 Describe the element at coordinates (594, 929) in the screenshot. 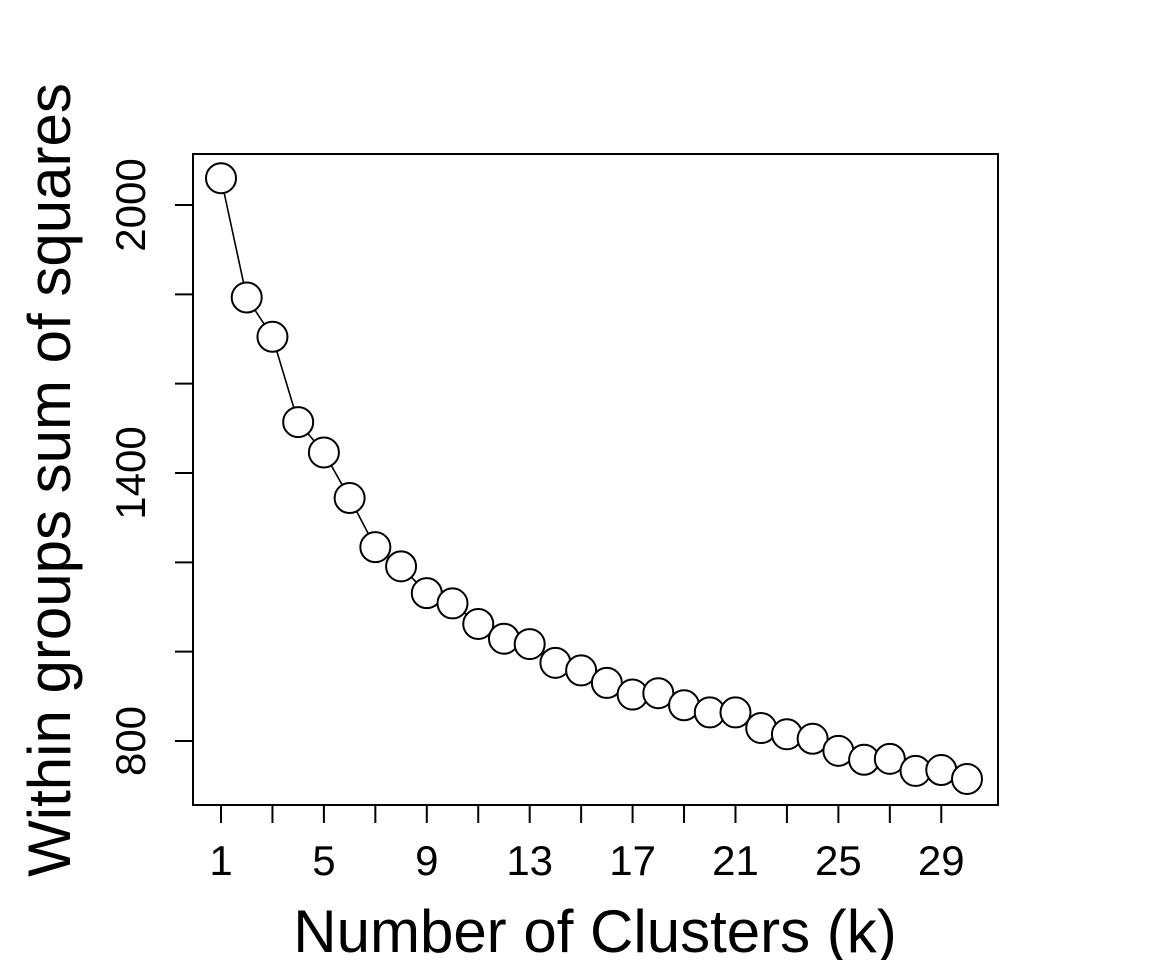

I see `x-axis-title: Number of Clusters (k)` at that location.